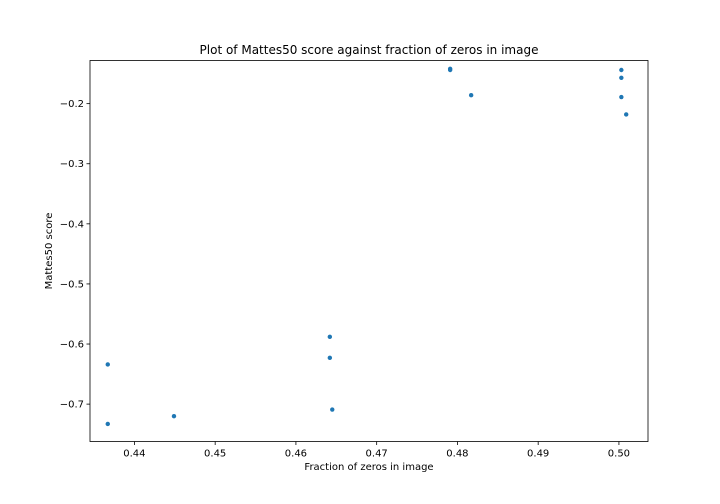 This screenshot has width=720, height=504. What do you see at coordinates (377, 454) in the screenshot?
I see `x-tick-label: 0.47` at bounding box center [377, 454].